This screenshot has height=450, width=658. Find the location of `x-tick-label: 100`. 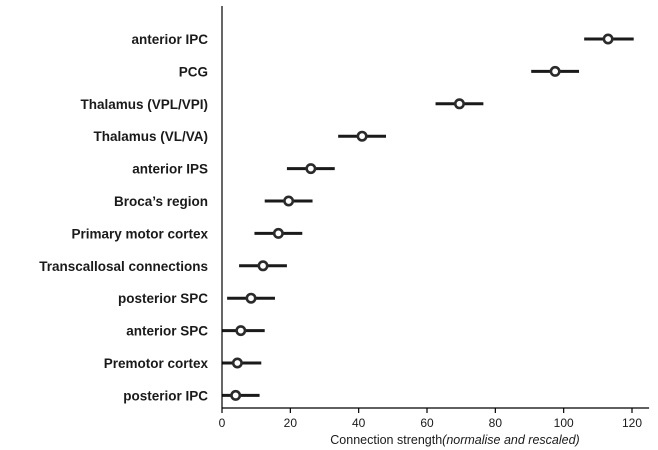

x-tick-label: 100 is located at coordinates (564, 423).